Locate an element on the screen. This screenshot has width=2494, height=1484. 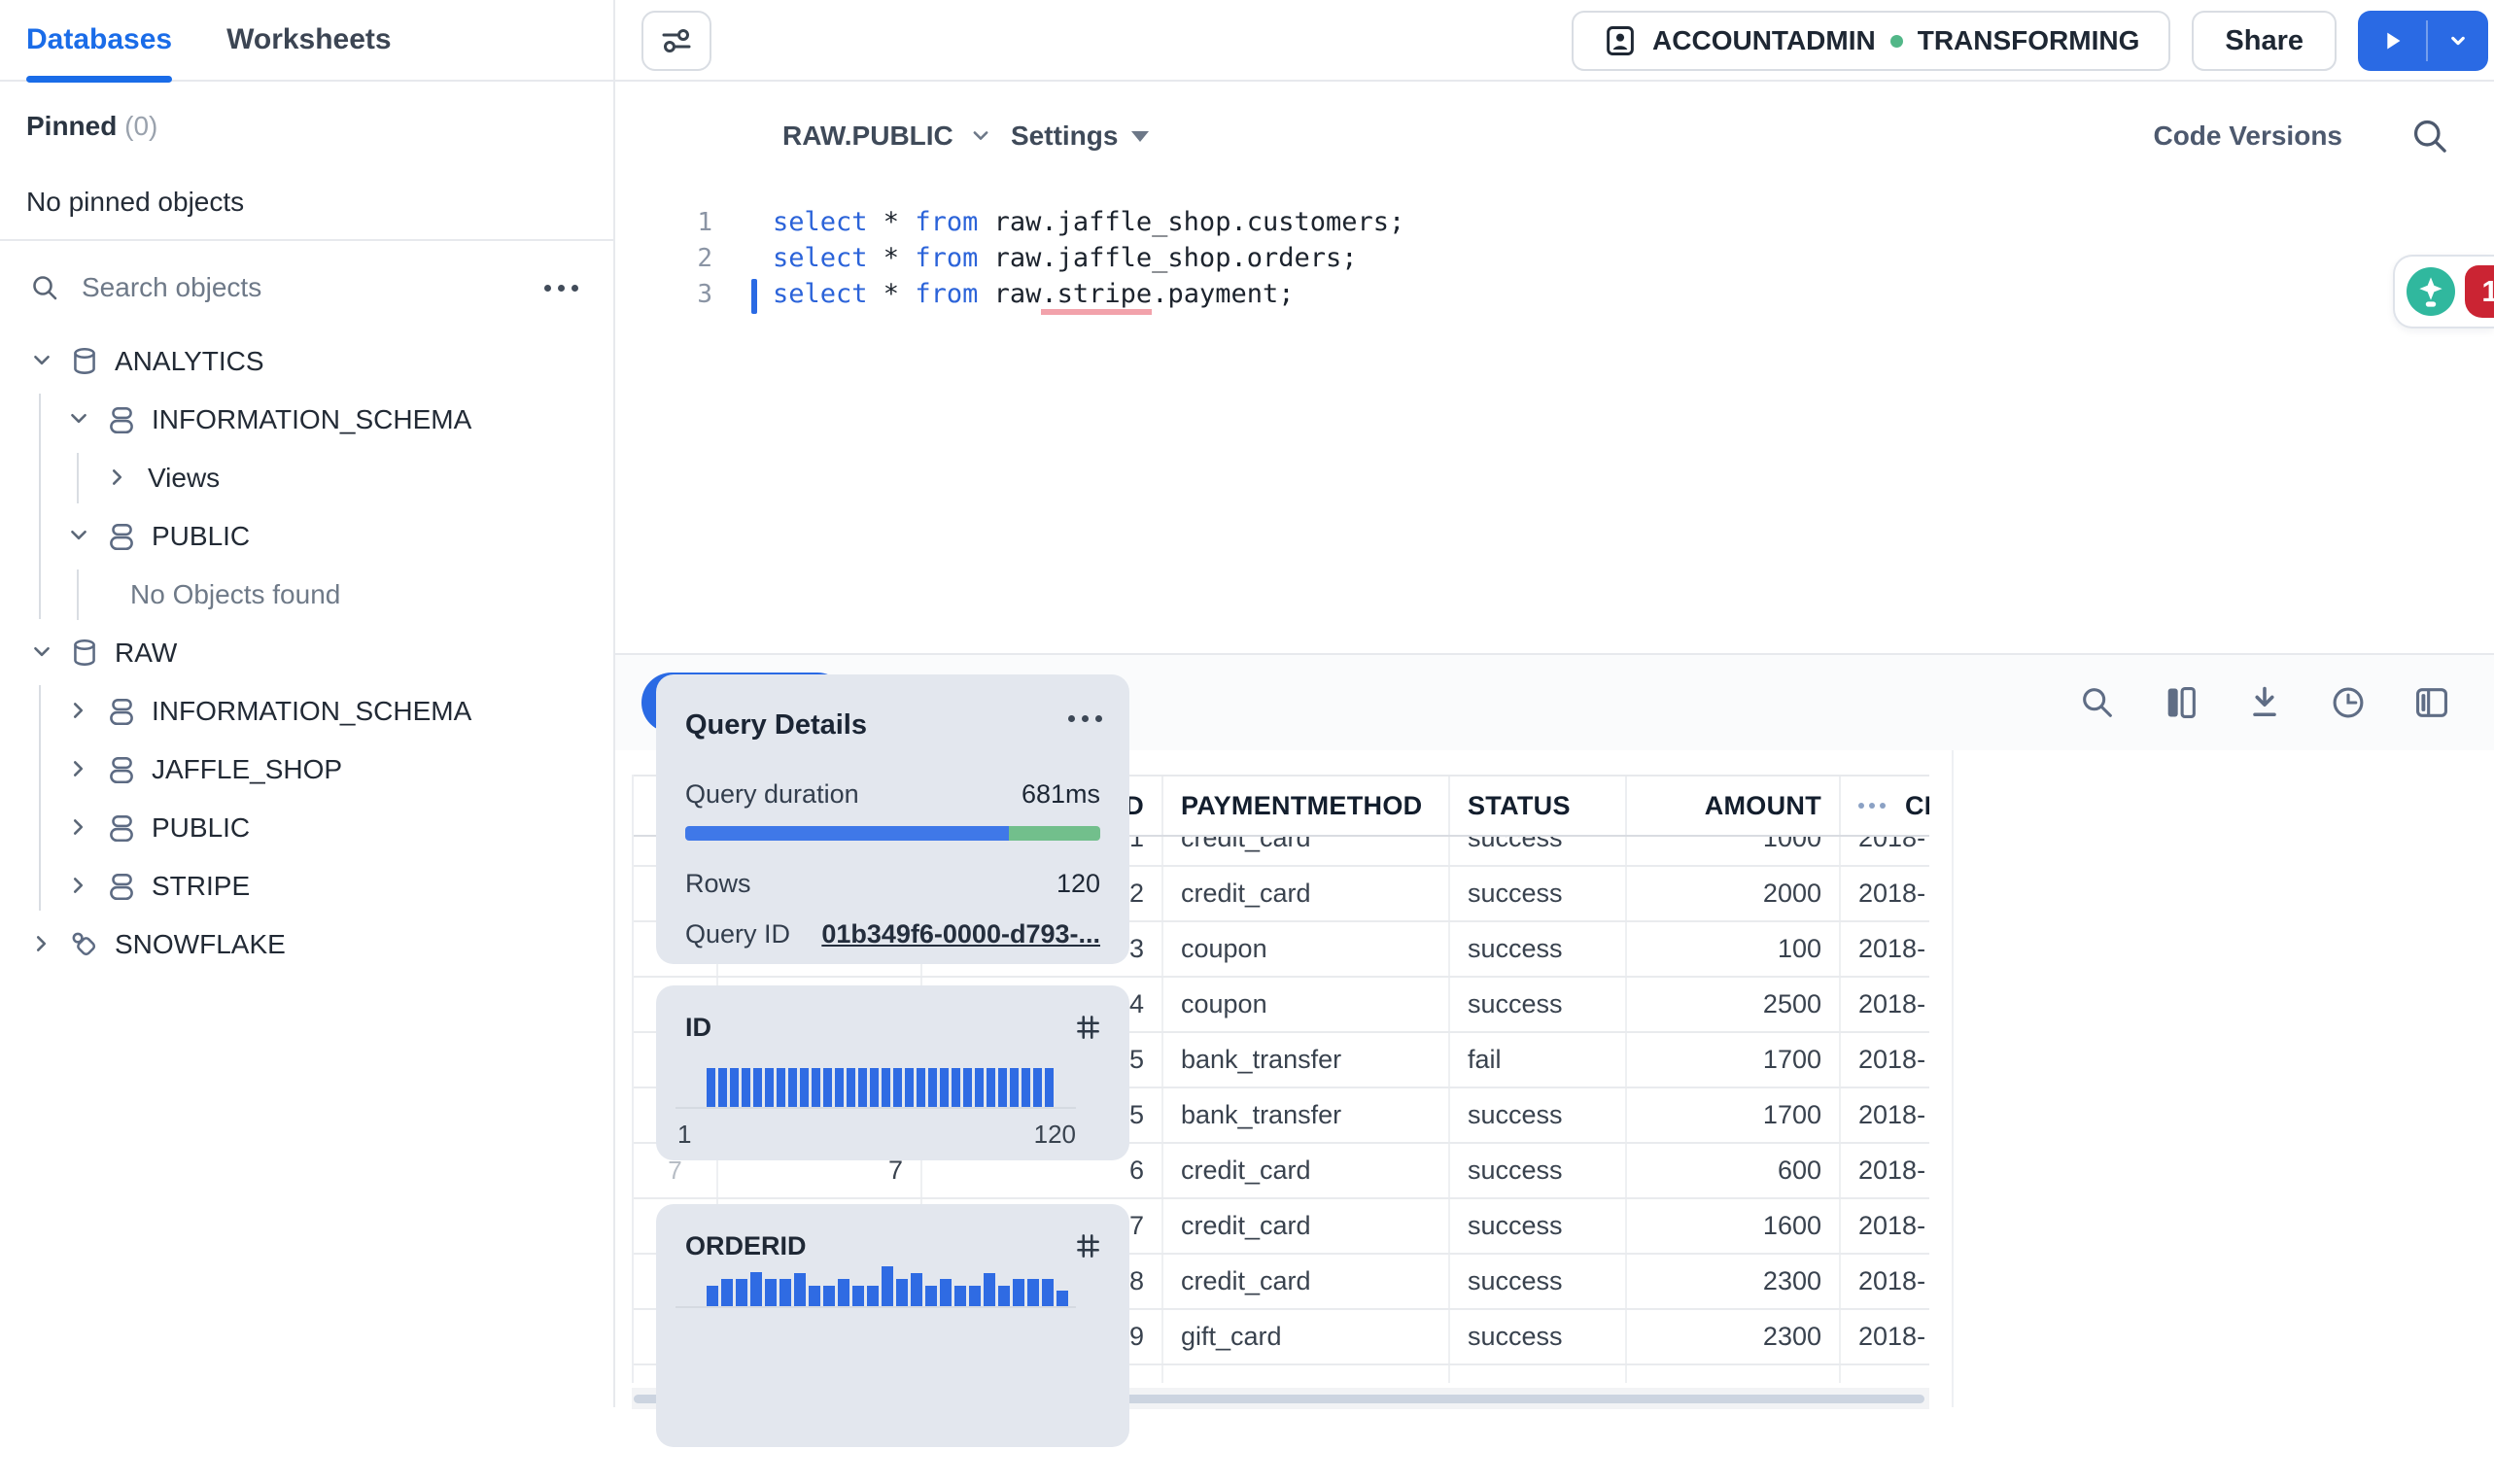
tab-worksheets: Worksheets is located at coordinates (309, 39).